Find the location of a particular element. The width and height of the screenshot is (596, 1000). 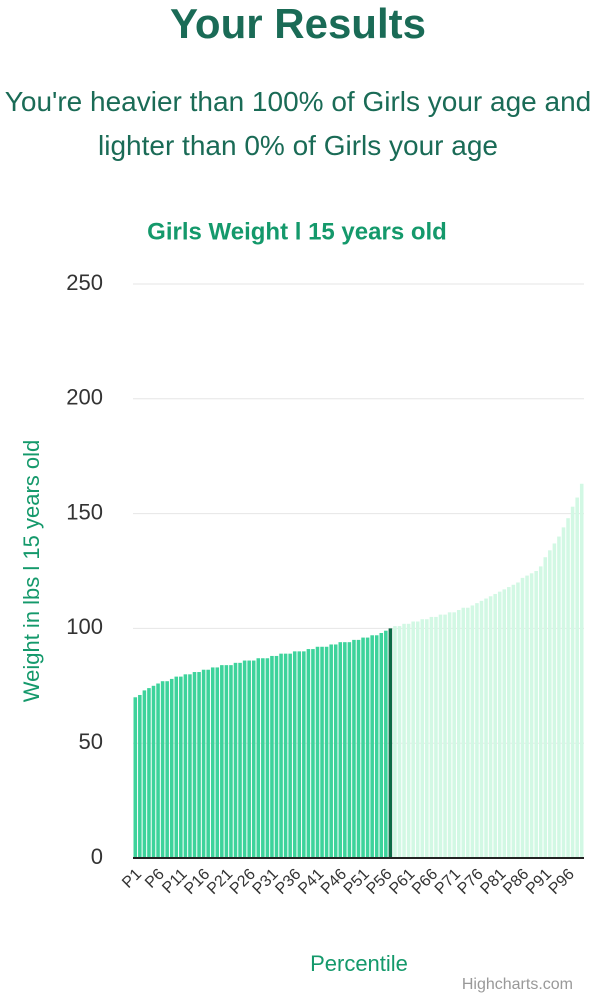

y-tick-label: 100 is located at coordinates (84, 626).